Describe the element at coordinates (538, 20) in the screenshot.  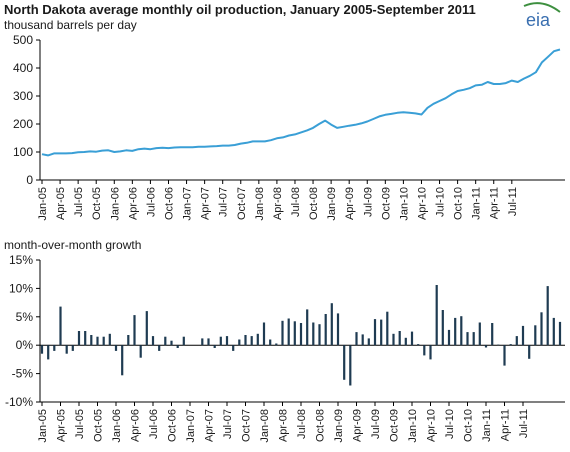
I see `logo-text: eia` at that location.